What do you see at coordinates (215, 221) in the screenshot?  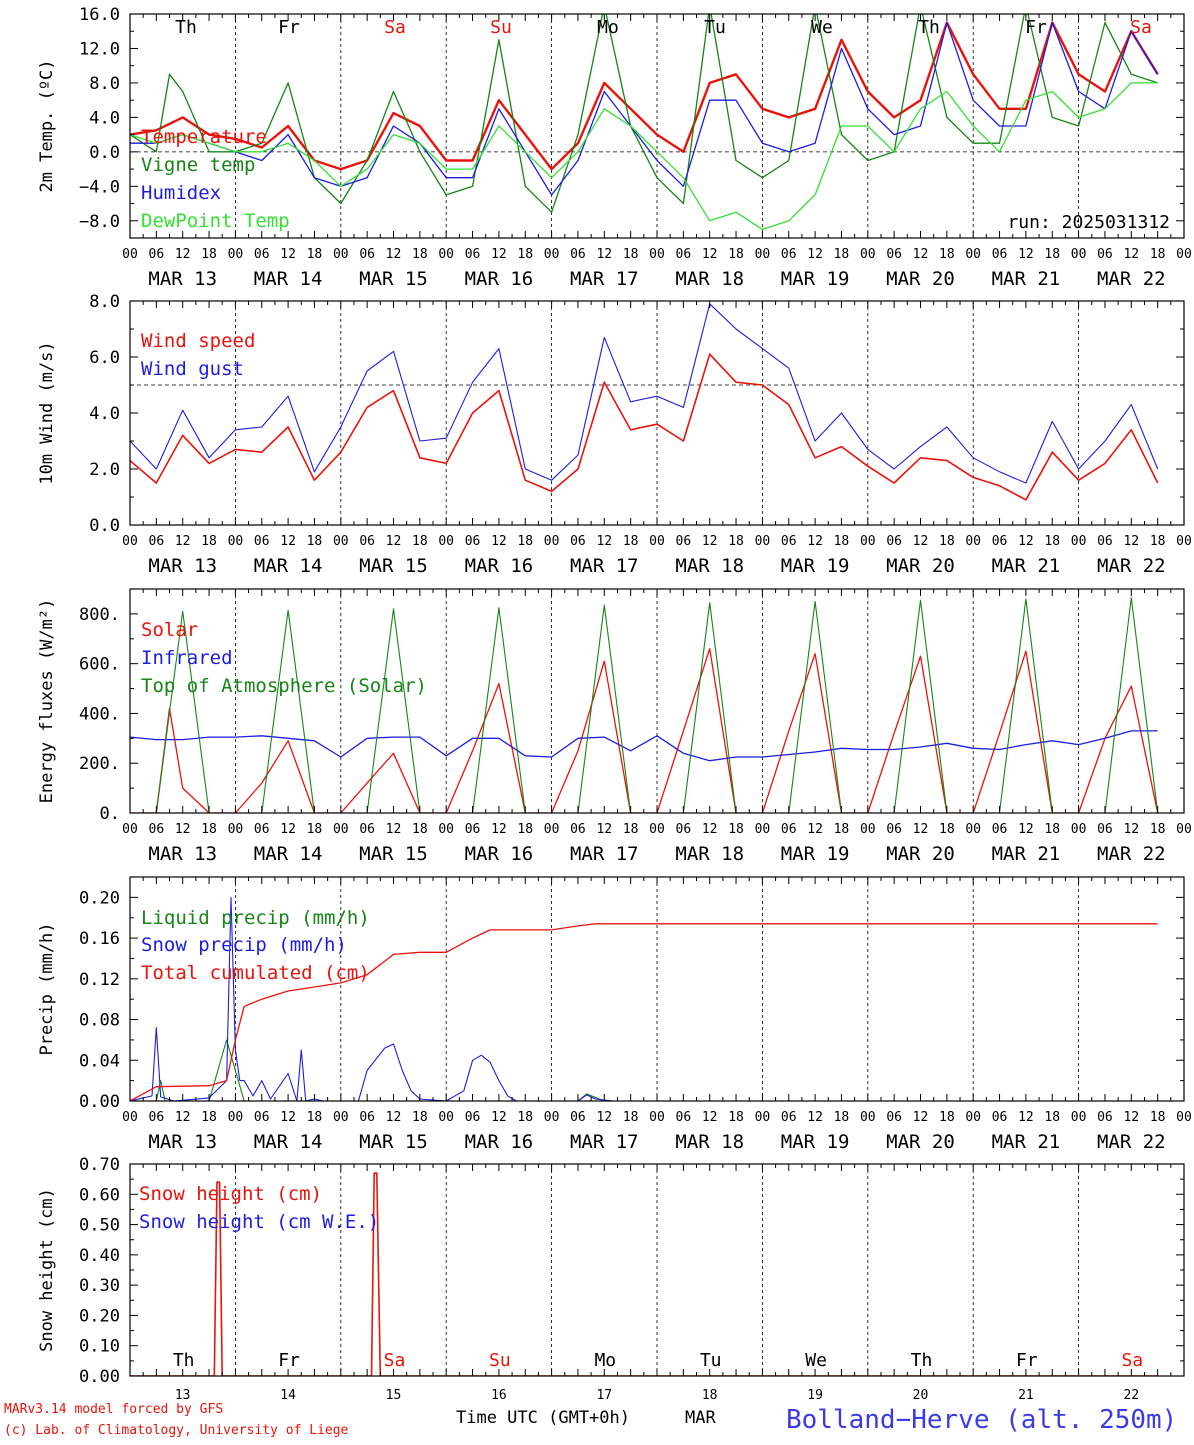 I see `legend-entry: DewPoint Temp` at bounding box center [215, 221].